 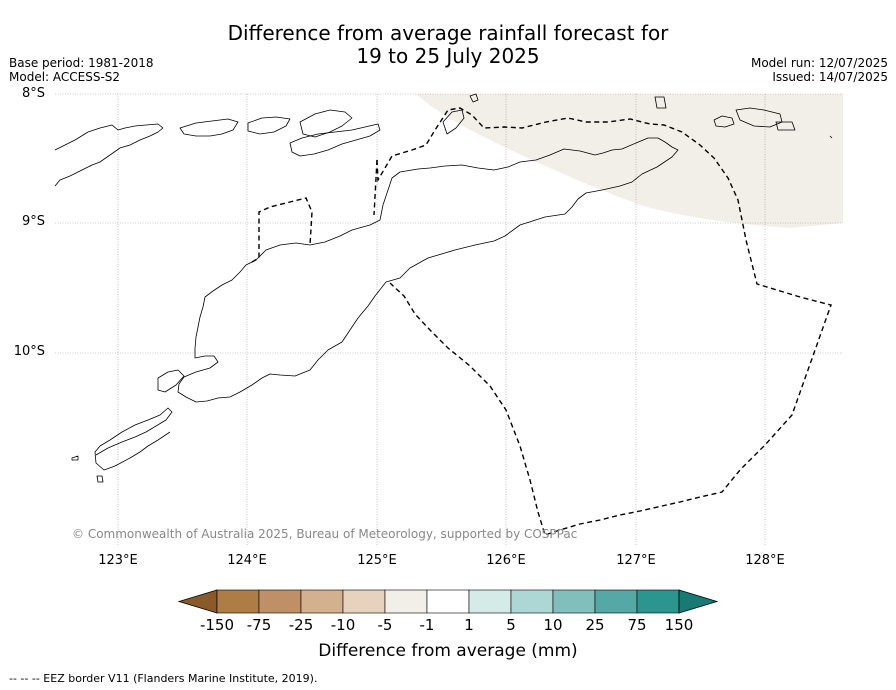 I want to click on model-text: Model: ACCESS-S2, so click(x=65, y=77).